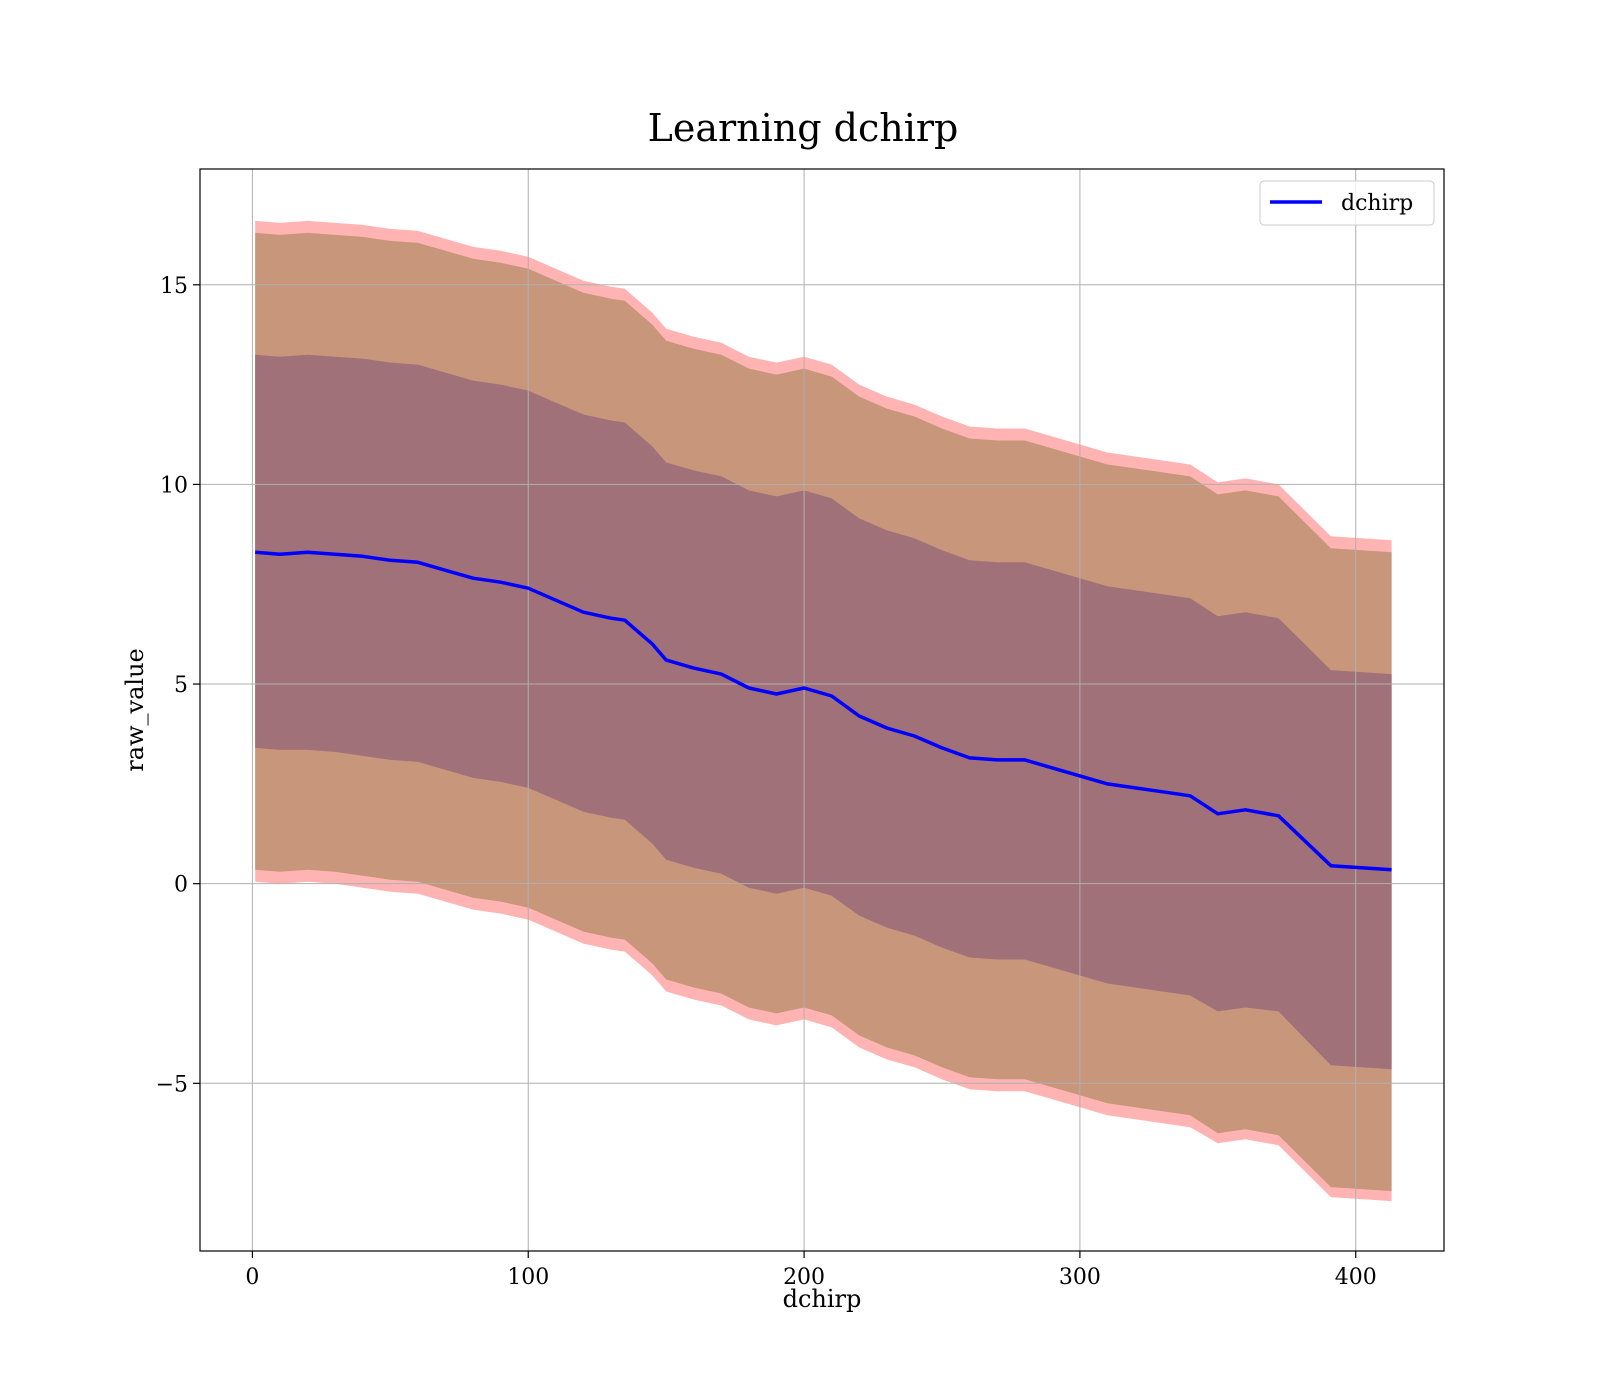  I want to click on x-tick-label: 200, so click(804, 1277).